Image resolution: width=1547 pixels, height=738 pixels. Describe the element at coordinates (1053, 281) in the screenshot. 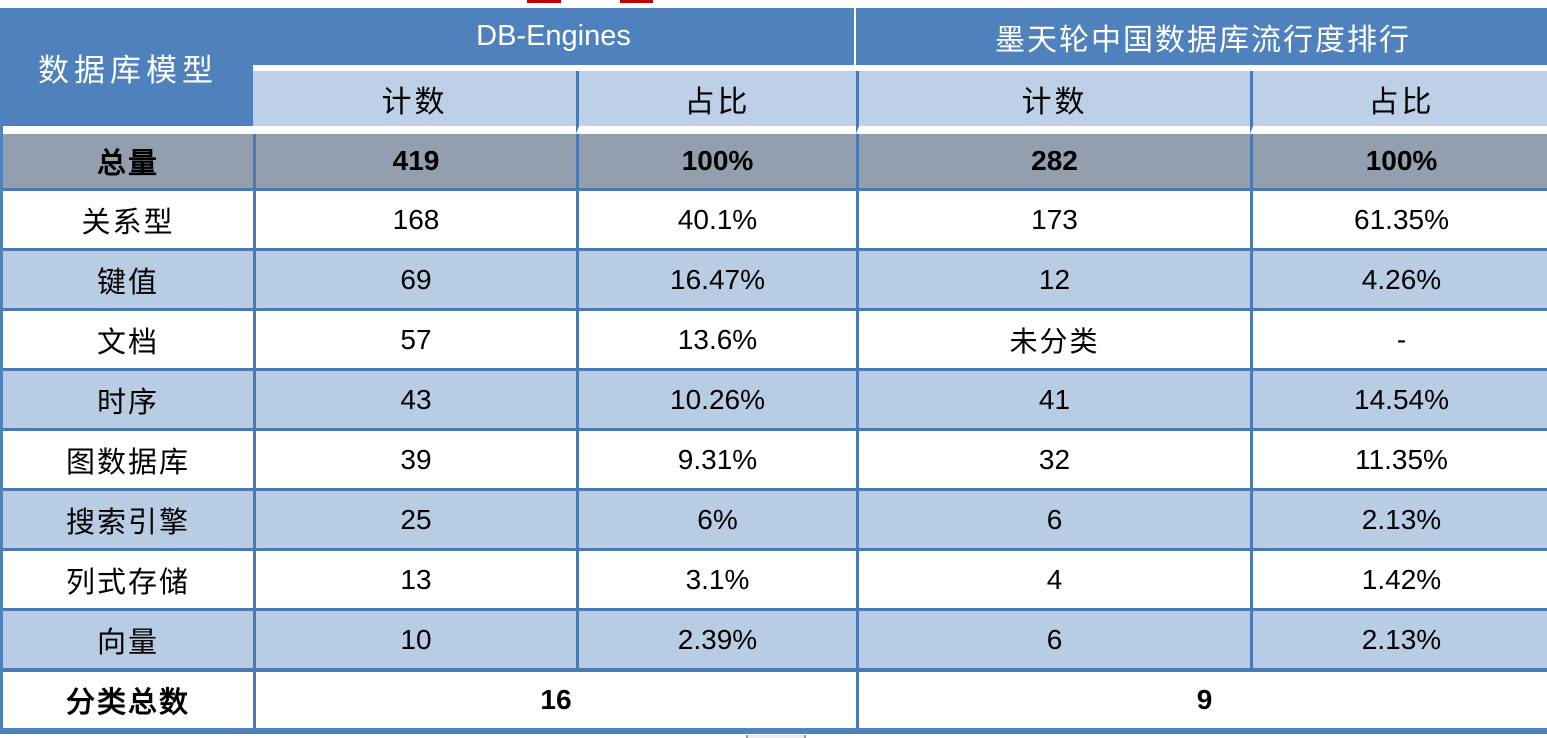

I see `cell-value: 12` at that location.